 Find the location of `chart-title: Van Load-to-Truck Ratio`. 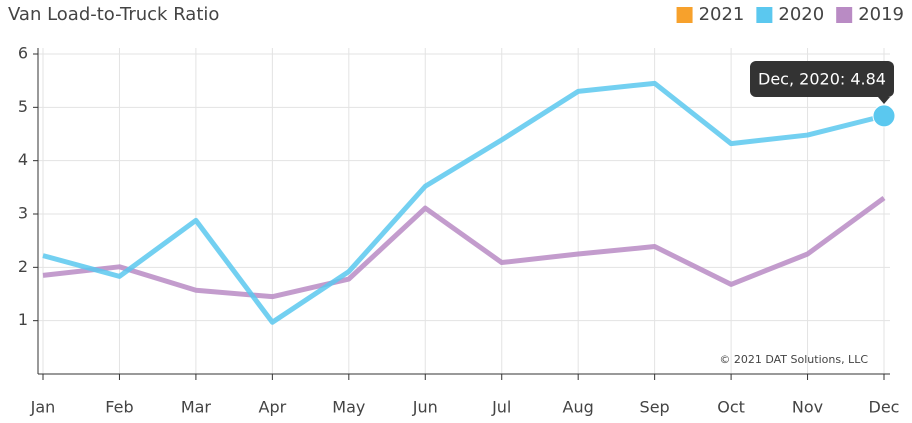

chart-title: Van Load-to-Truck Ratio is located at coordinates (113, 14).